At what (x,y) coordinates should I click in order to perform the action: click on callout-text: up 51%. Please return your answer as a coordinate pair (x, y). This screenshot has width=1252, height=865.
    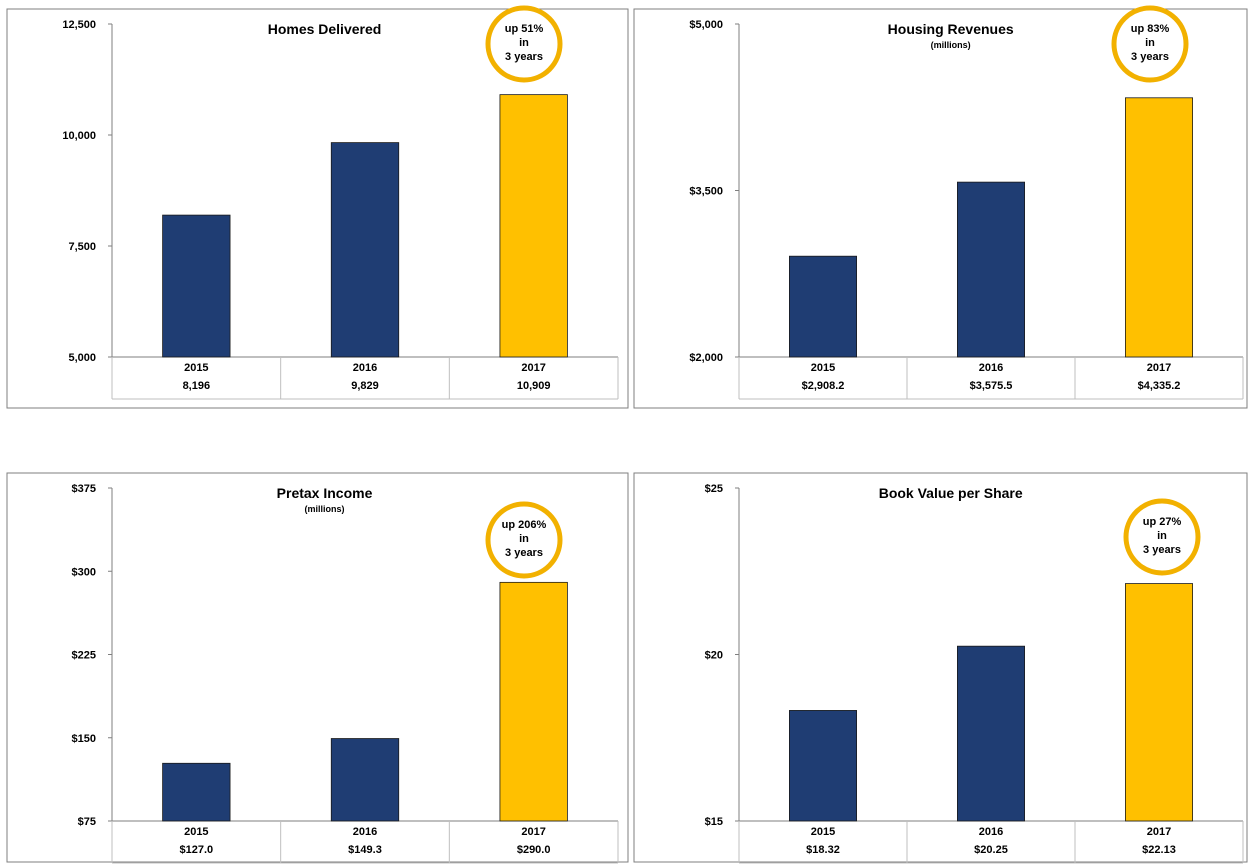
    Looking at the image, I should click on (524, 29).